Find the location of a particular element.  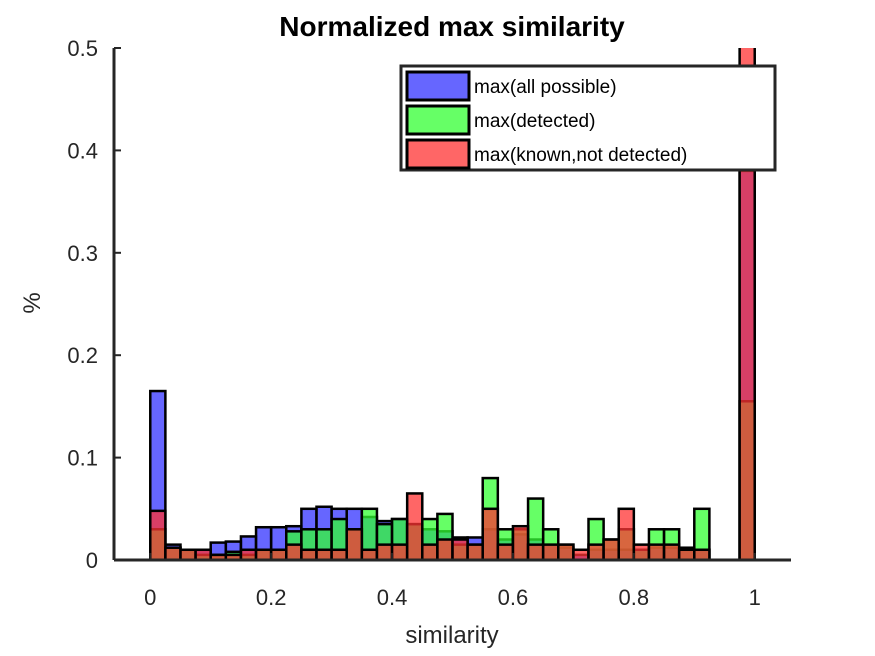

y-tick-label: 0.5 is located at coordinates (82, 48).